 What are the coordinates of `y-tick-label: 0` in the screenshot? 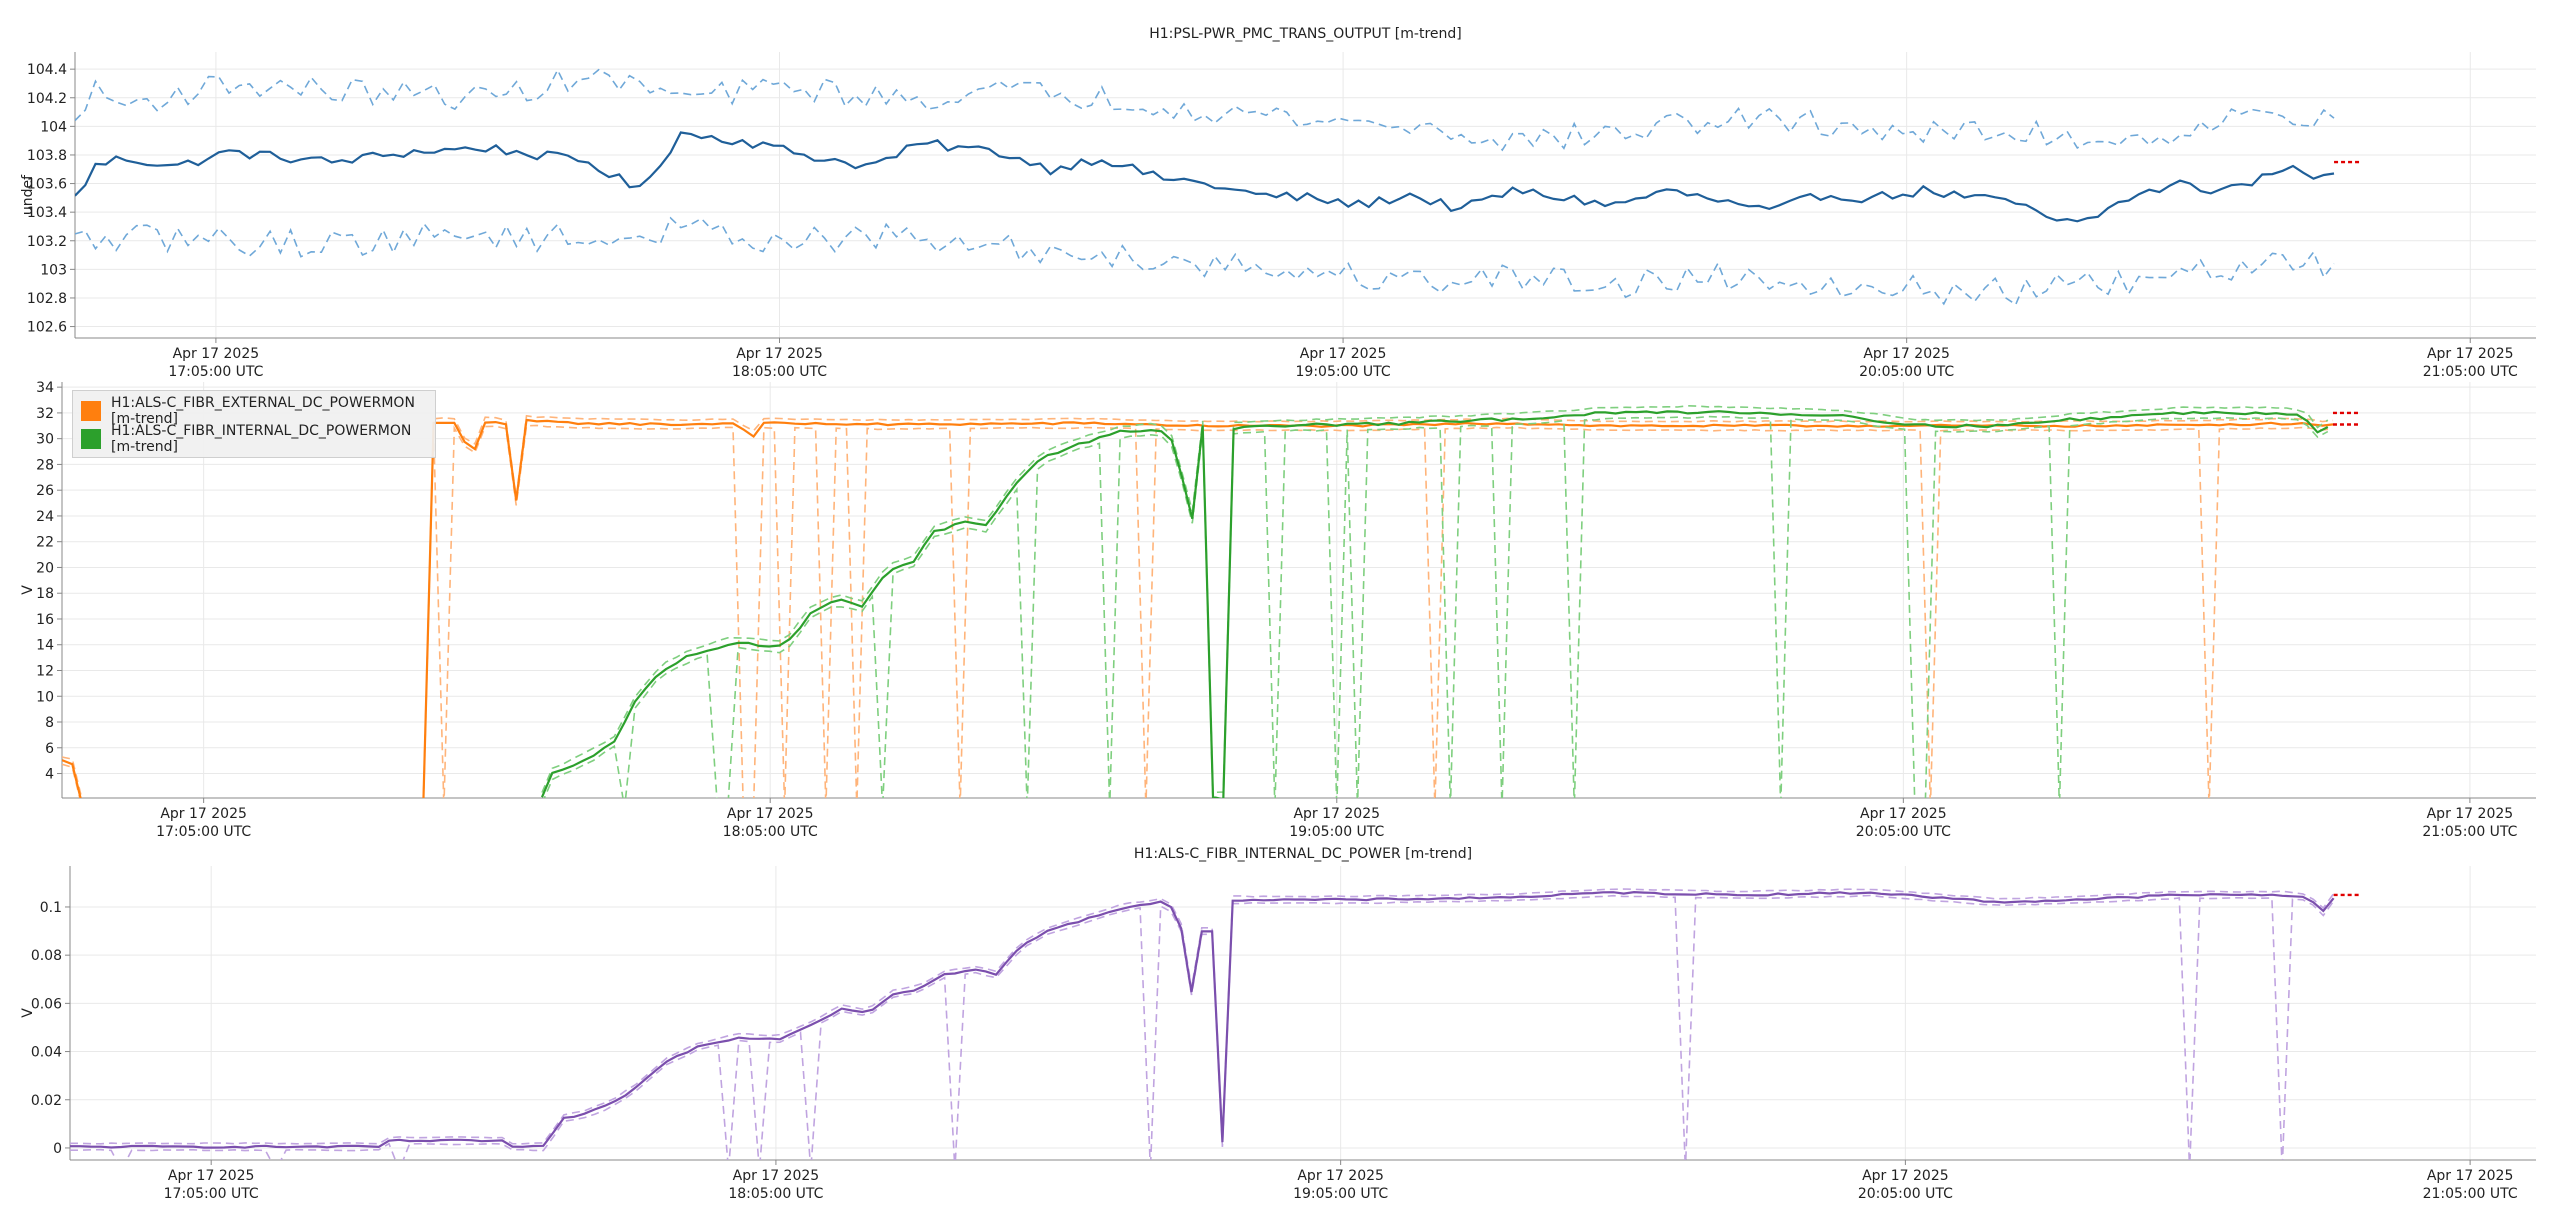 It's located at (57, 1149).